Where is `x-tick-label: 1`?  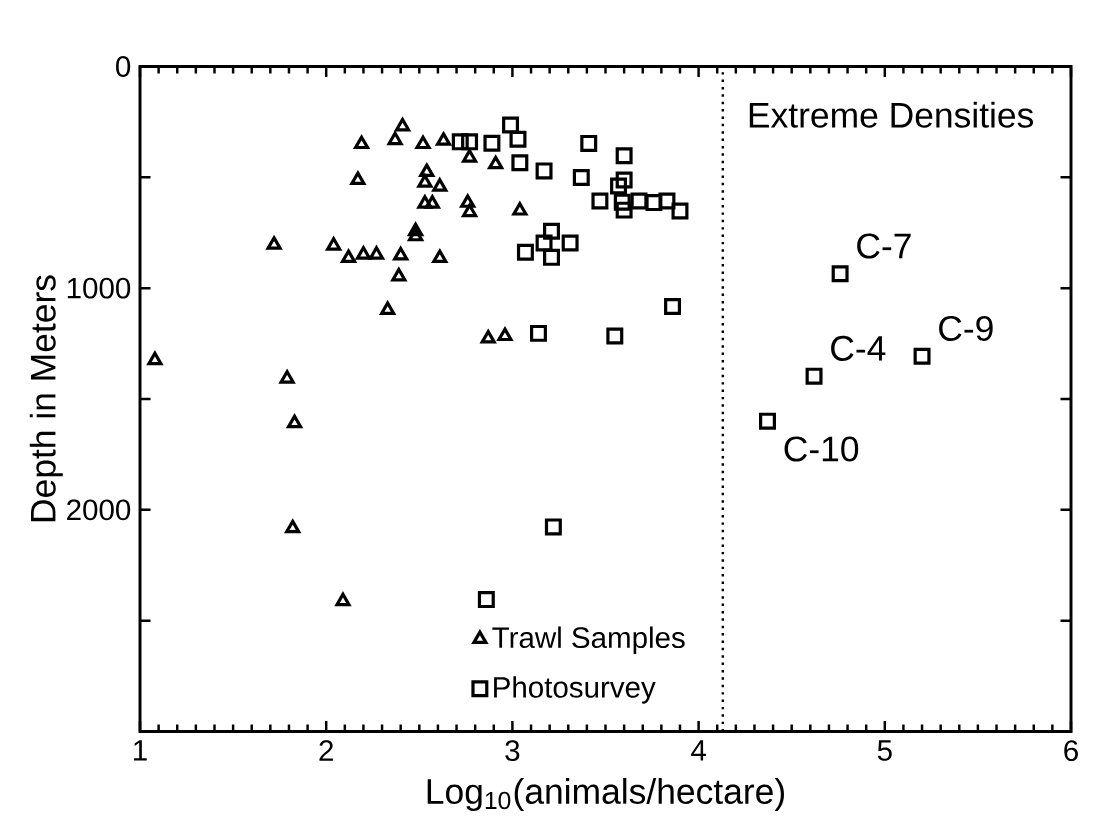 x-tick-label: 1 is located at coordinates (140, 750).